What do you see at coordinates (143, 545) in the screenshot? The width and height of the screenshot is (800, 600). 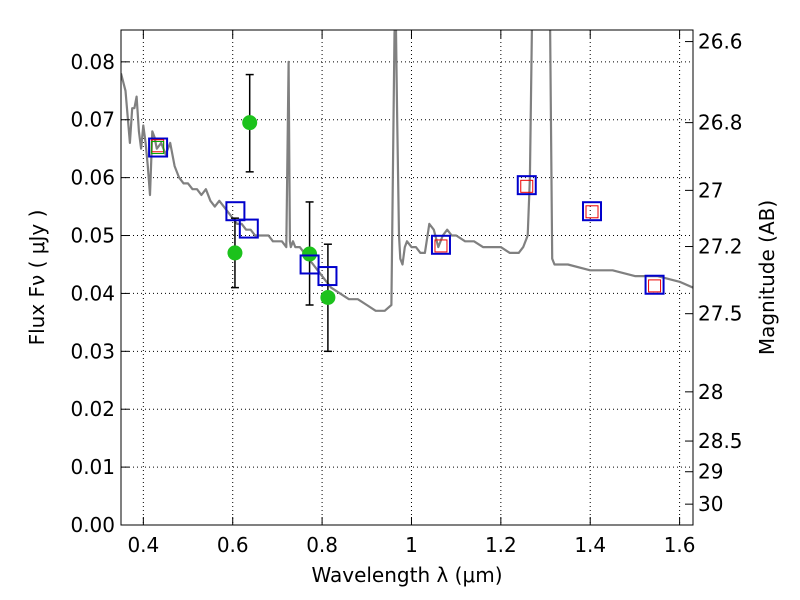 I see `x-tick-label: 0.4` at bounding box center [143, 545].